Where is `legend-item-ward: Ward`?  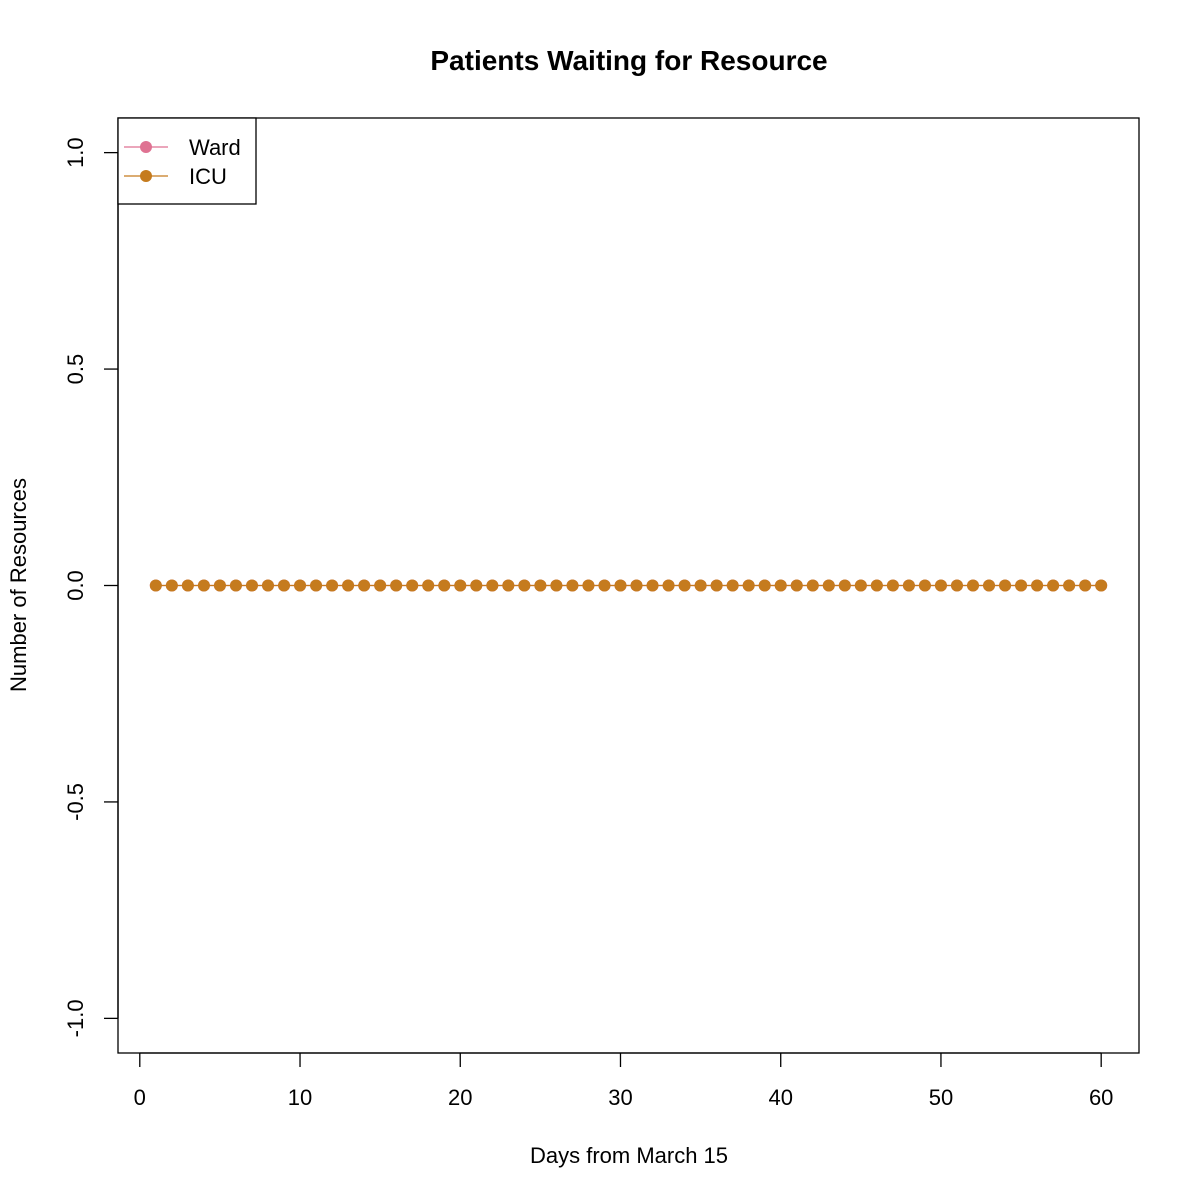 legend-item-ward: Ward is located at coordinates (182, 147).